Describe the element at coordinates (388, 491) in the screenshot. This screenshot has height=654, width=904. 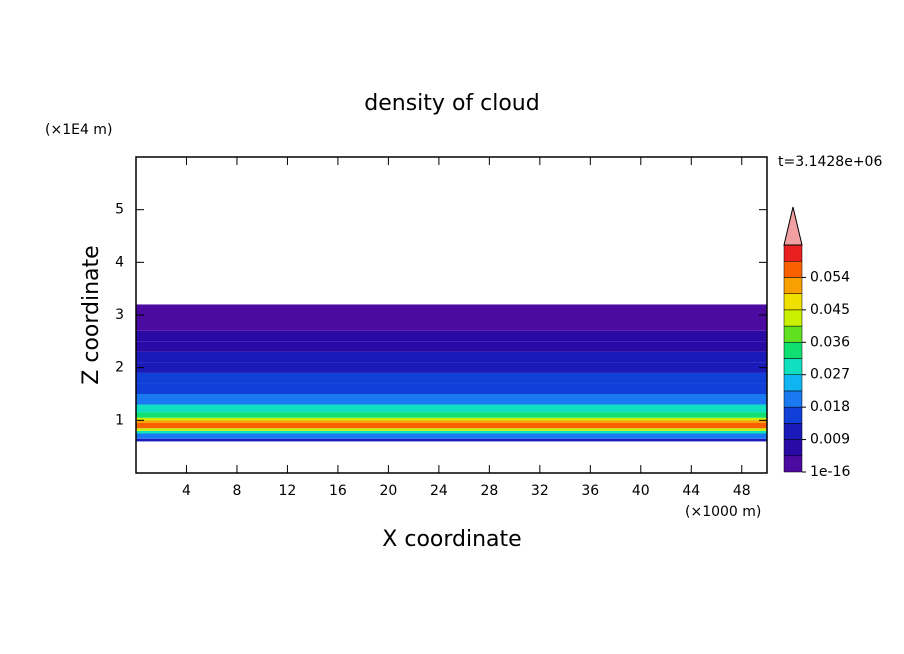
I see `x-tick-label: 20` at that location.